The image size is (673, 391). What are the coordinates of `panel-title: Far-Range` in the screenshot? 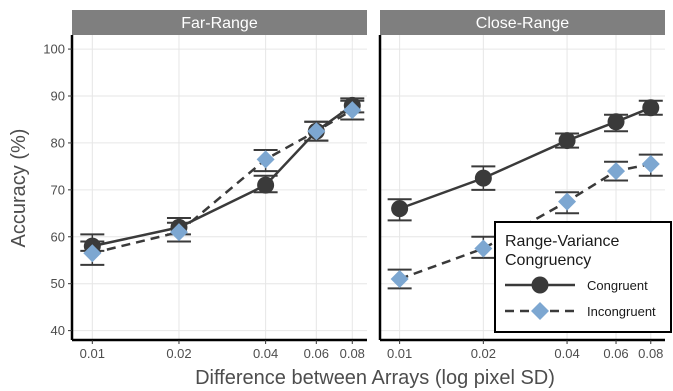 It's located at (219, 23).